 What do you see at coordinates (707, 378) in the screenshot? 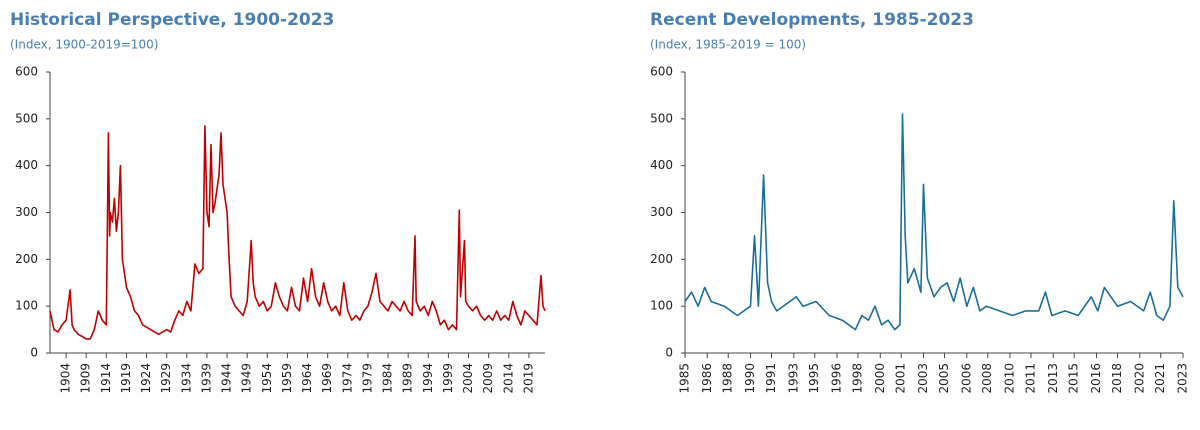
I see `x-tick-label: 1986` at bounding box center [707, 378].